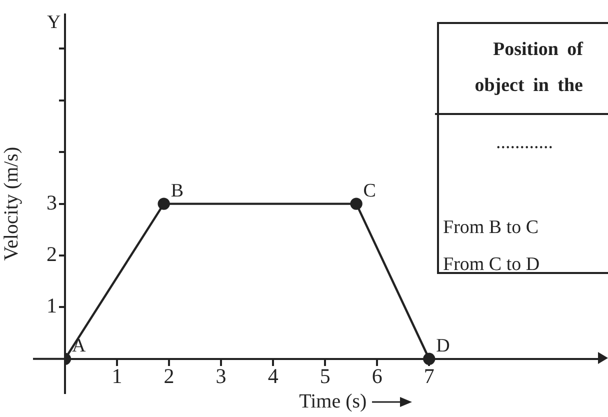 The width and height of the screenshot is (608, 417). What do you see at coordinates (429, 376) in the screenshot?
I see `x-tick-label: 7` at bounding box center [429, 376].